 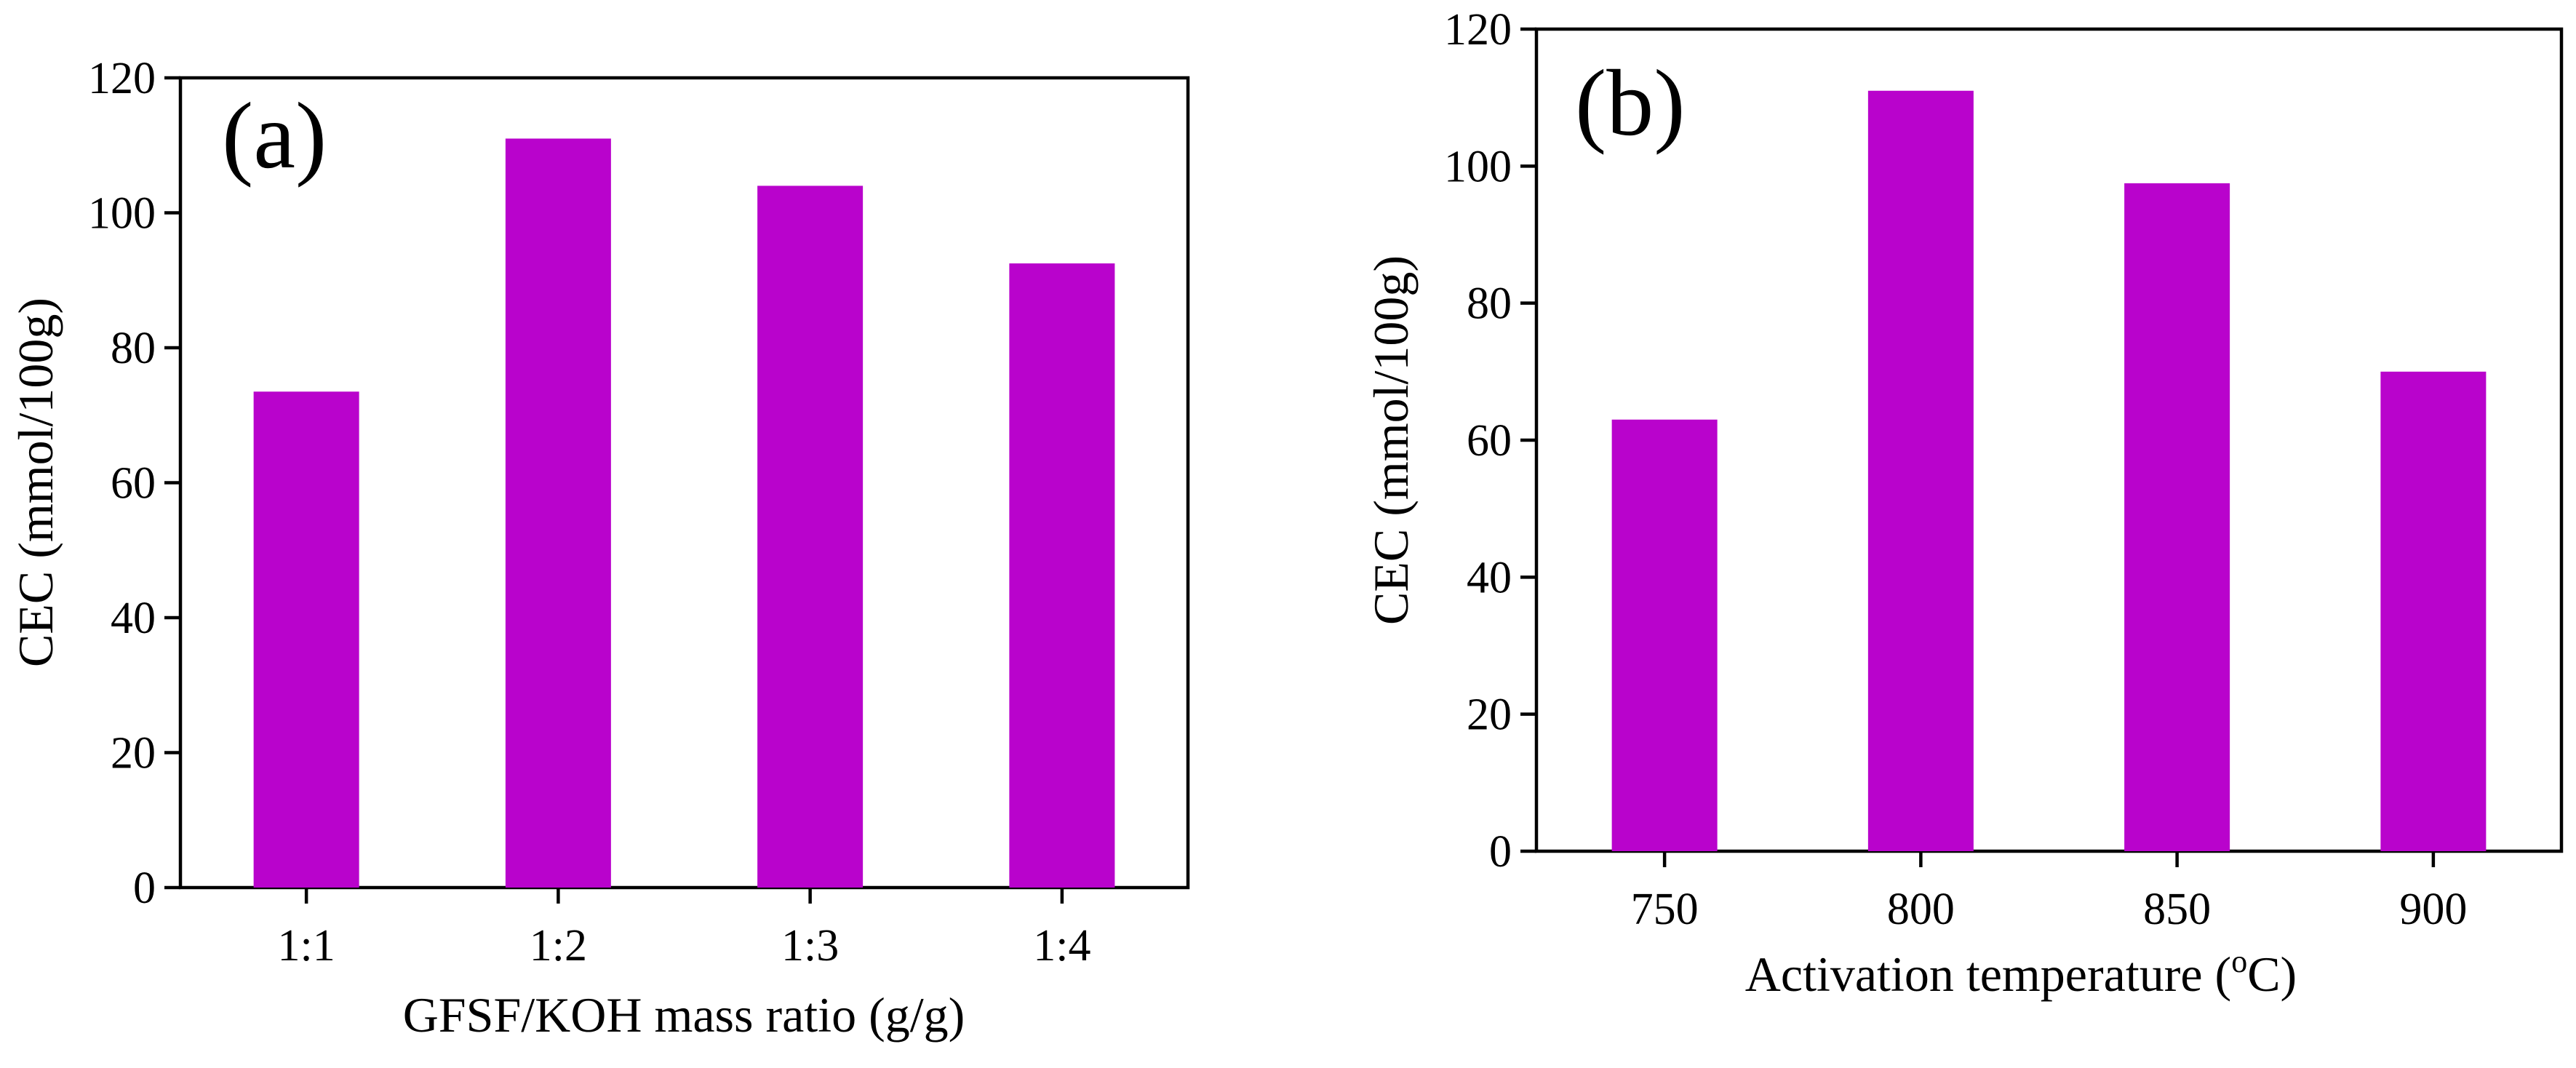 What do you see at coordinates (2272, 974) in the screenshot?
I see `x-axis-title-b-suffix: C)` at bounding box center [2272, 974].